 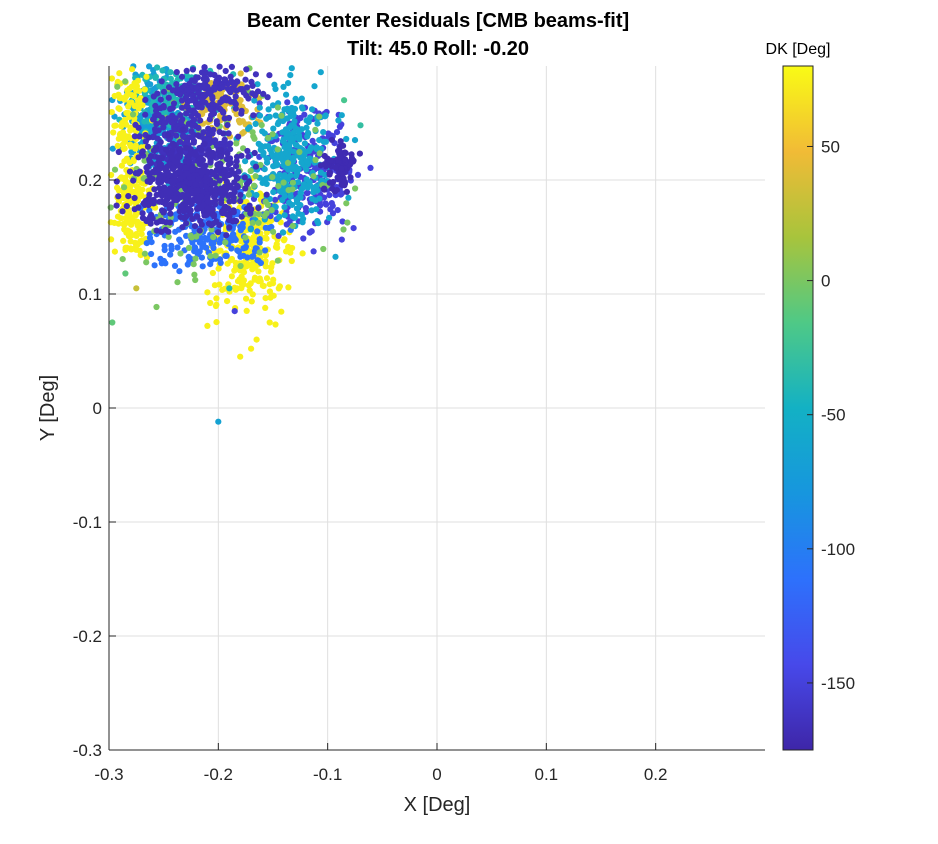 What do you see at coordinates (833, 415) in the screenshot?
I see `colorbar-tick-label: -50` at bounding box center [833, 415].